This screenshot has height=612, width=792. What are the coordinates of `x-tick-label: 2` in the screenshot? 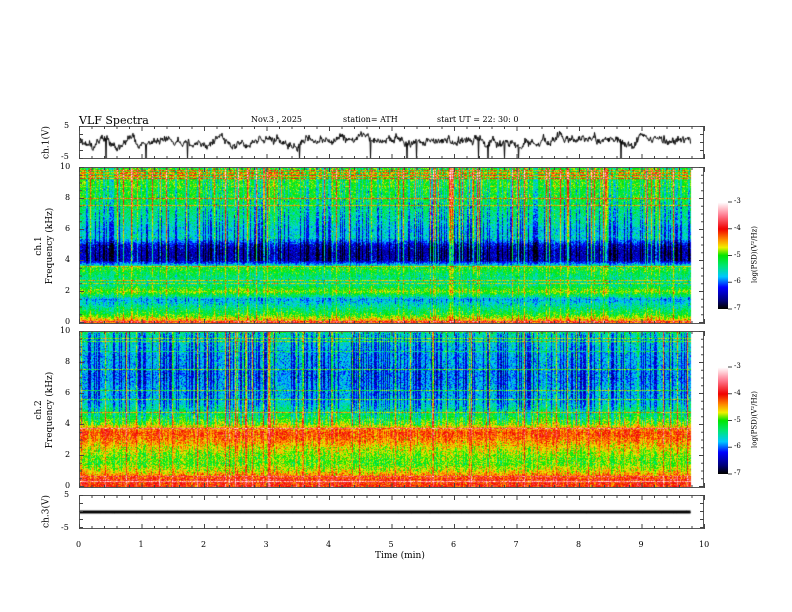 It's located at (204, 544).